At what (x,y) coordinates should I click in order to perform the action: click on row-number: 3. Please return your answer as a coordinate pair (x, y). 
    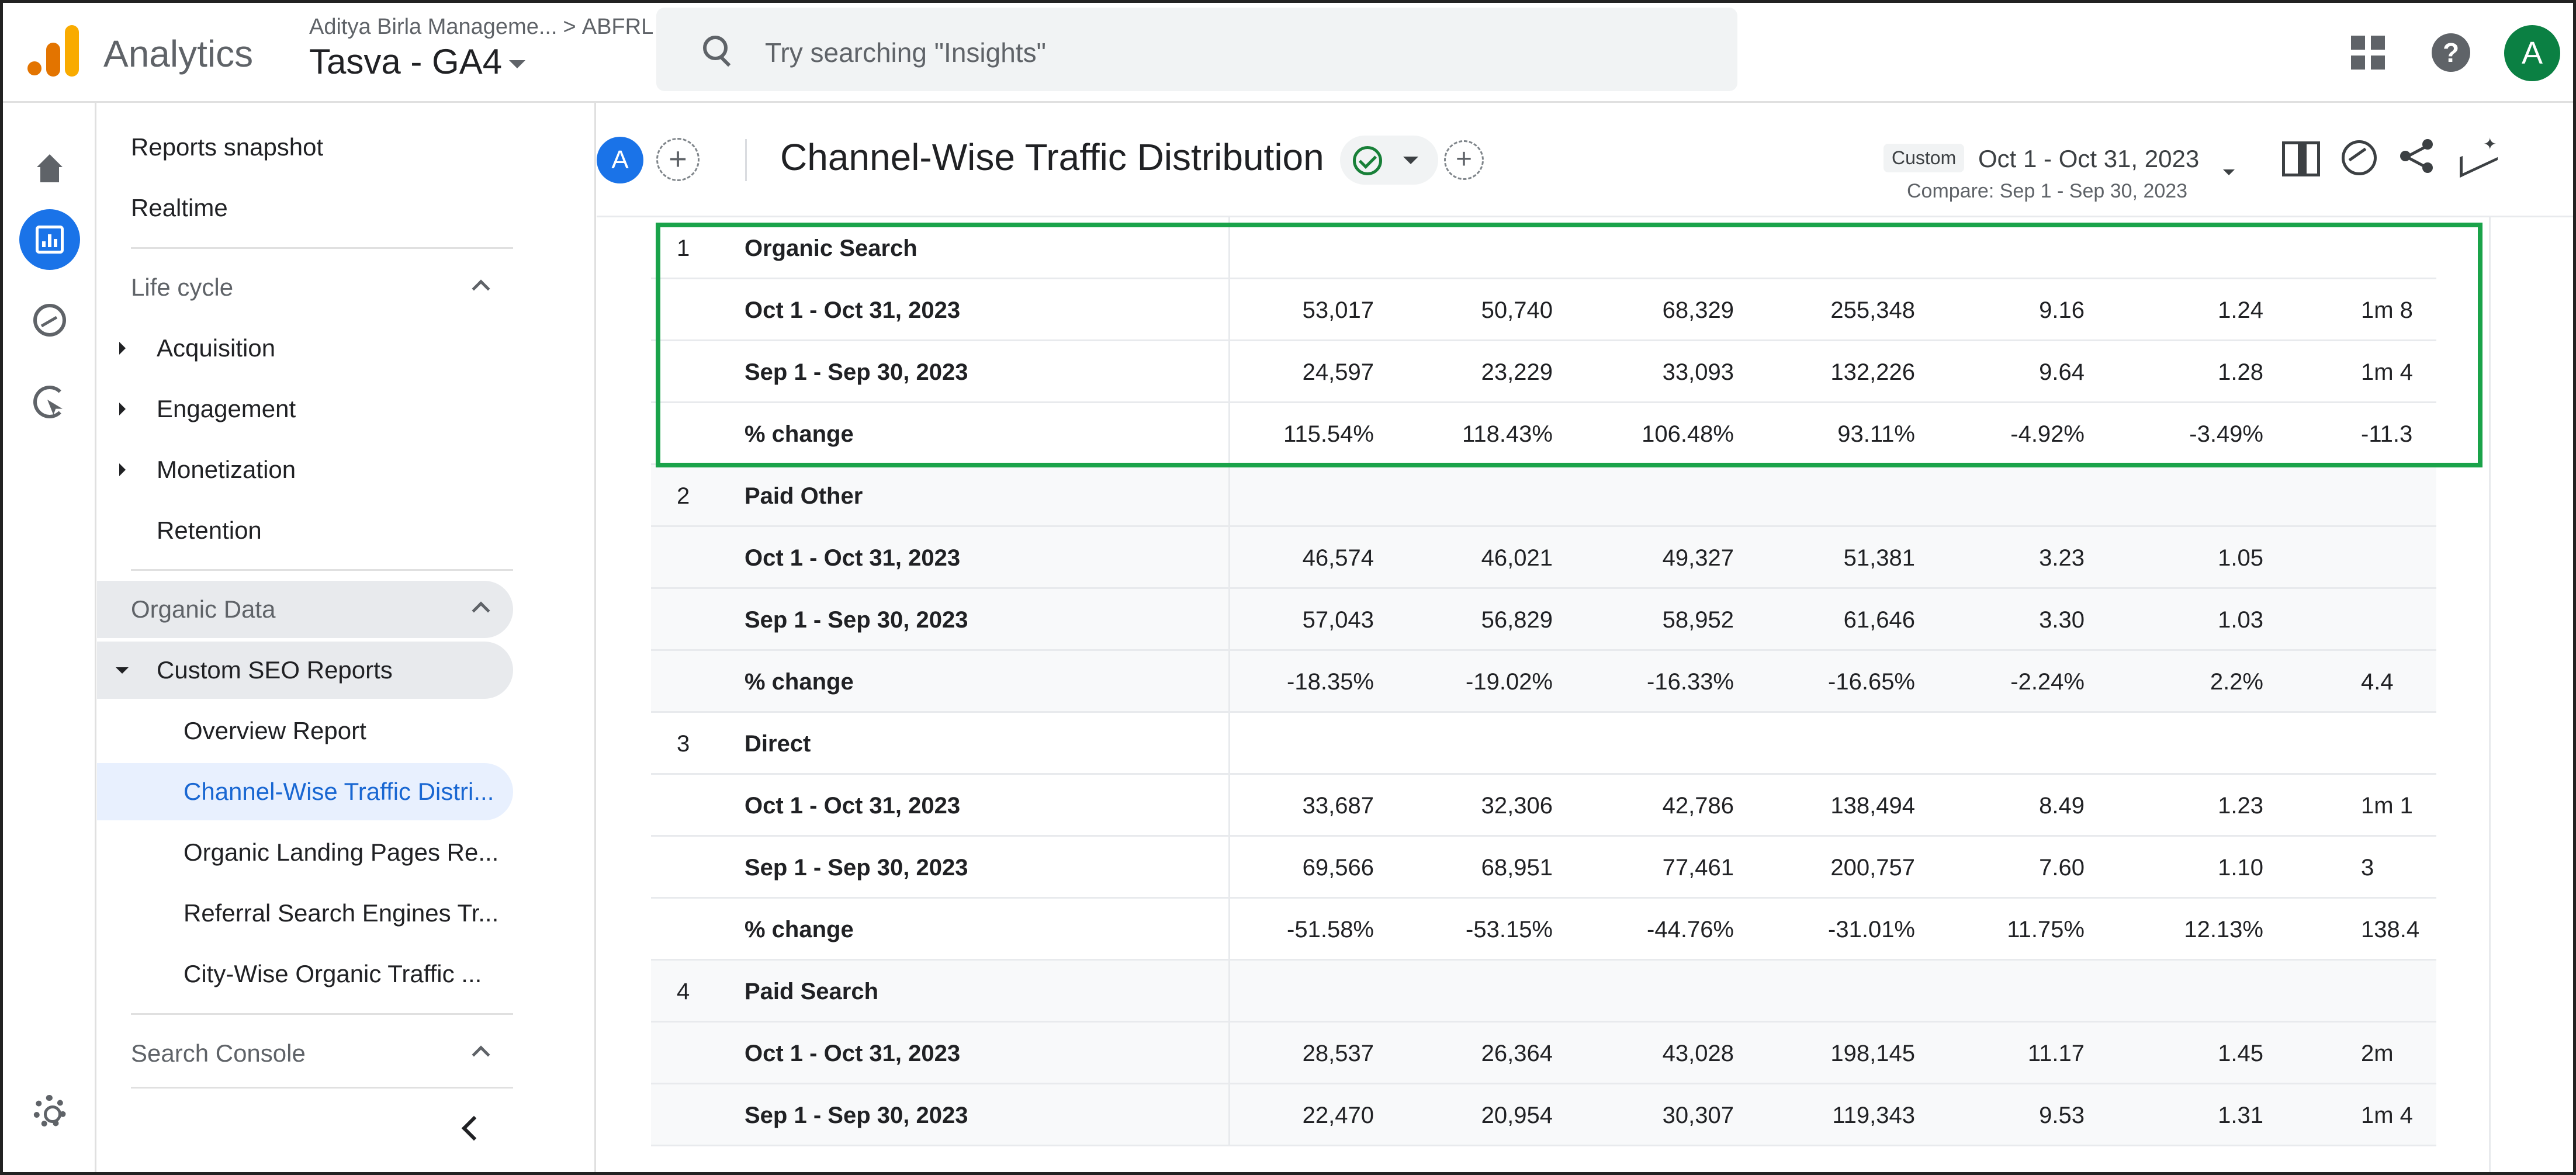
    Looking at the image, I should click on (684, 744).